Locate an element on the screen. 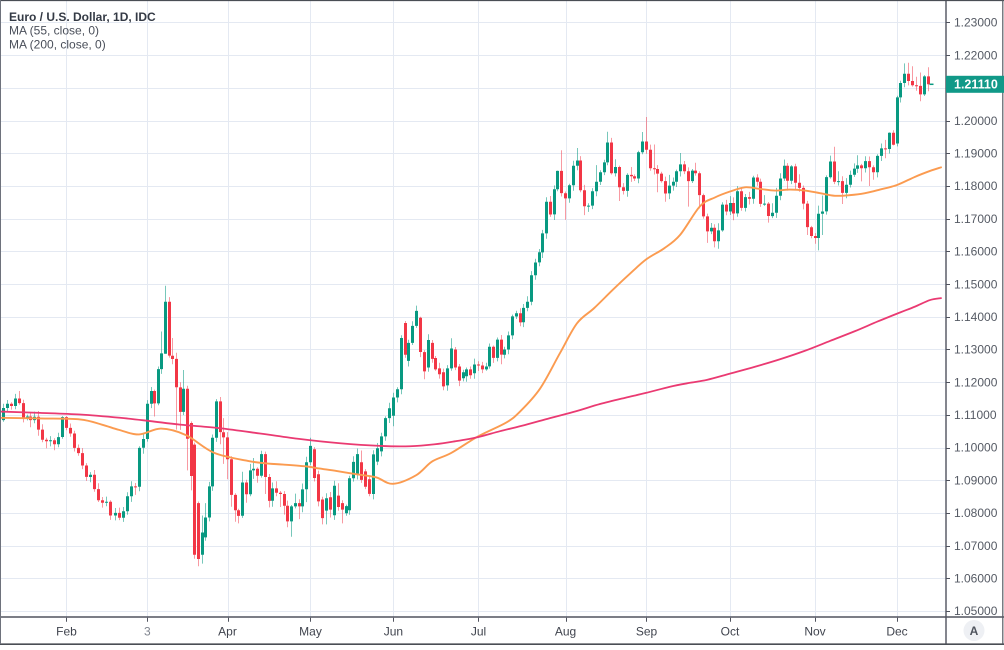 This screenshot has width=1004, height=650. svg-text: 3 is located at coordinates (147, 632).